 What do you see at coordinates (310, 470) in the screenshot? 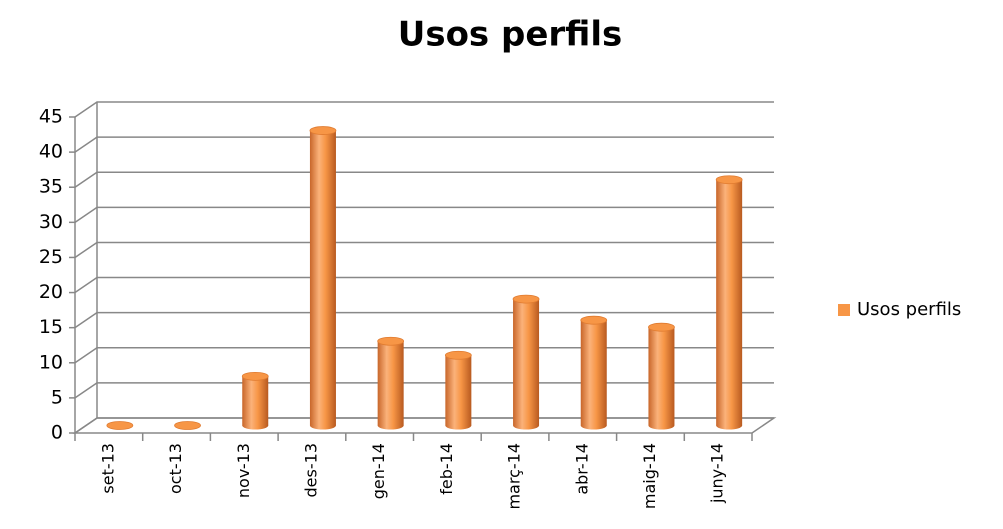
I see `x-tick-label: des-13` at bounding box center [310, 470].